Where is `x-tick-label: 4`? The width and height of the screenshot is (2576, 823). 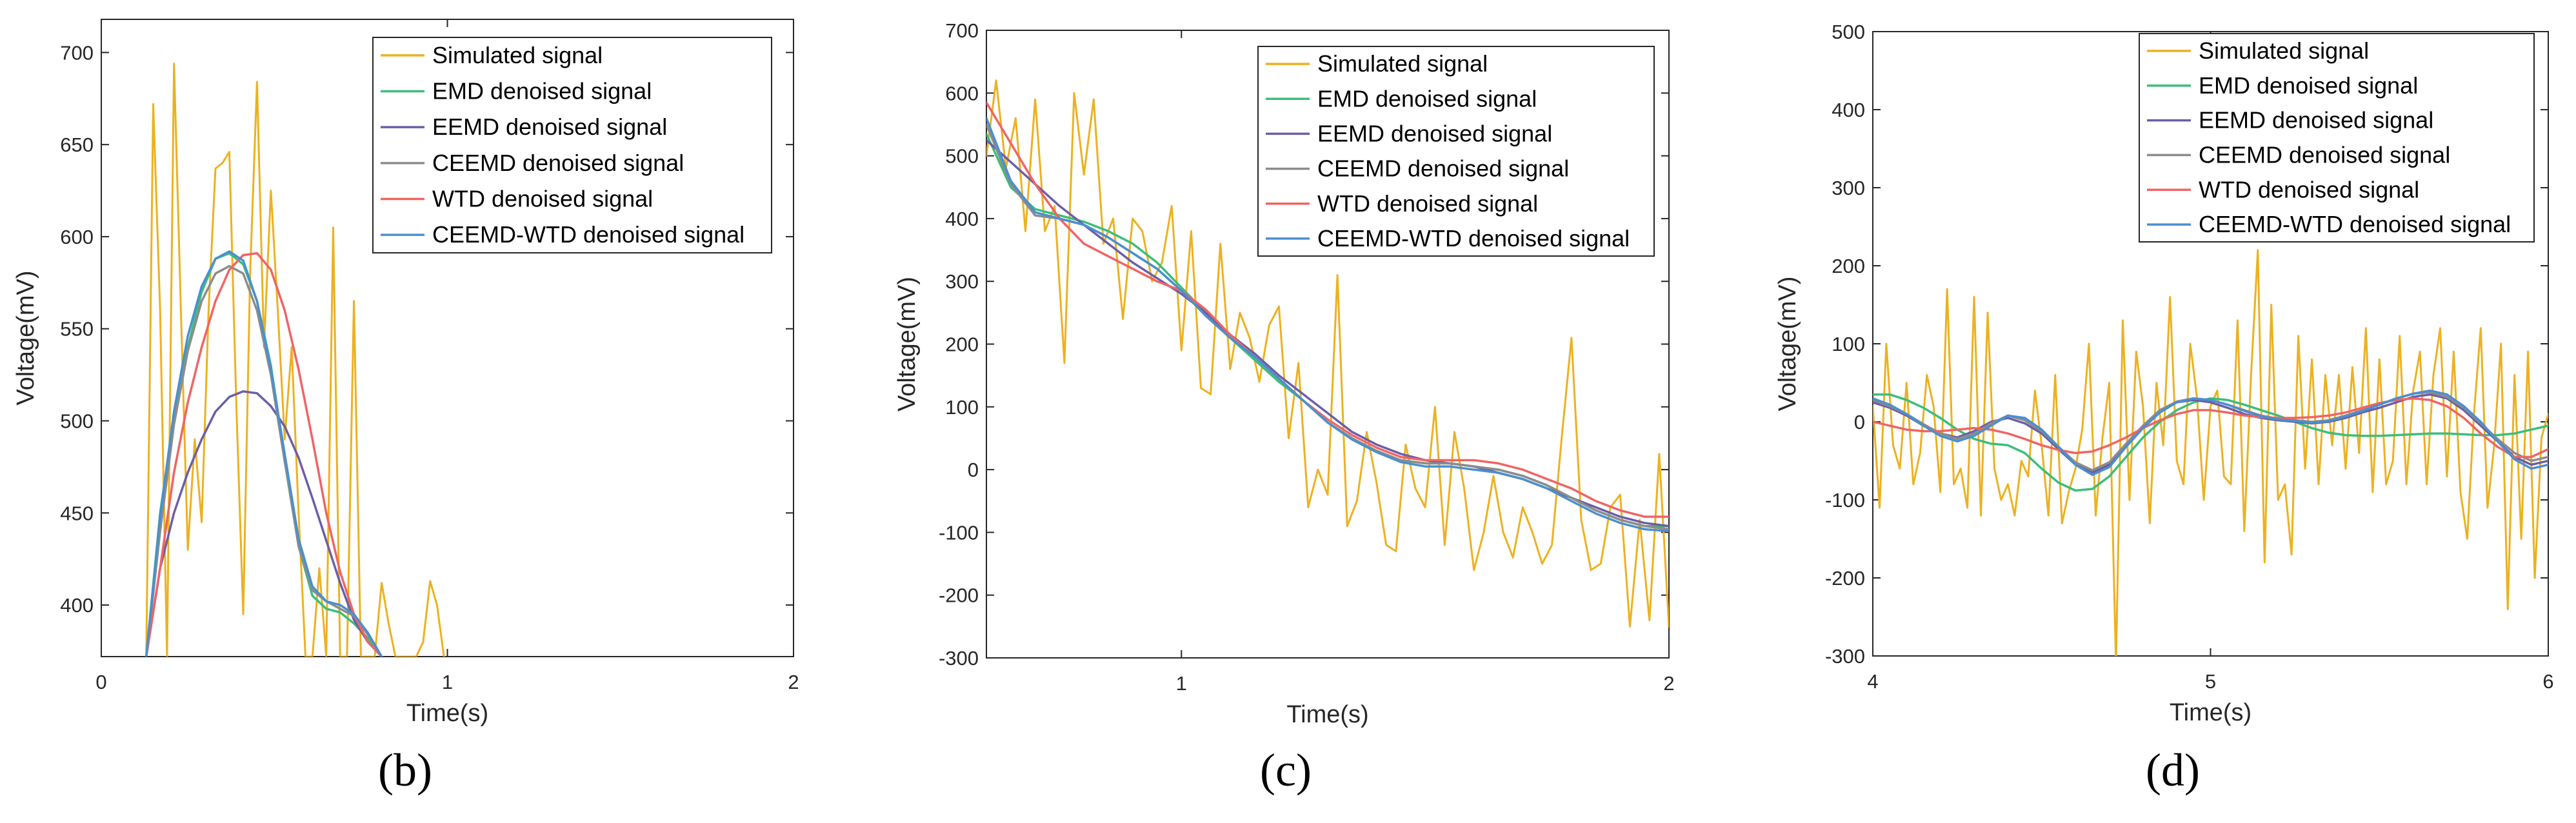 x-tick-label: 4 is located at coordinates (1872, 681).